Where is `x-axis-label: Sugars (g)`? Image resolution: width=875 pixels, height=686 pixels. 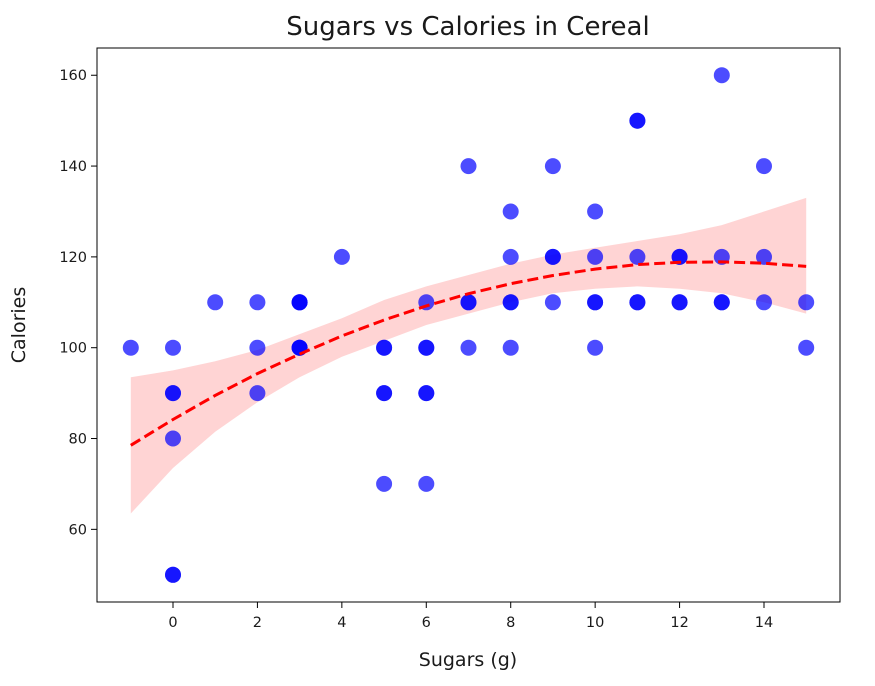
x-axis-label: Sugars (g) is located at coordinates (468, 660).